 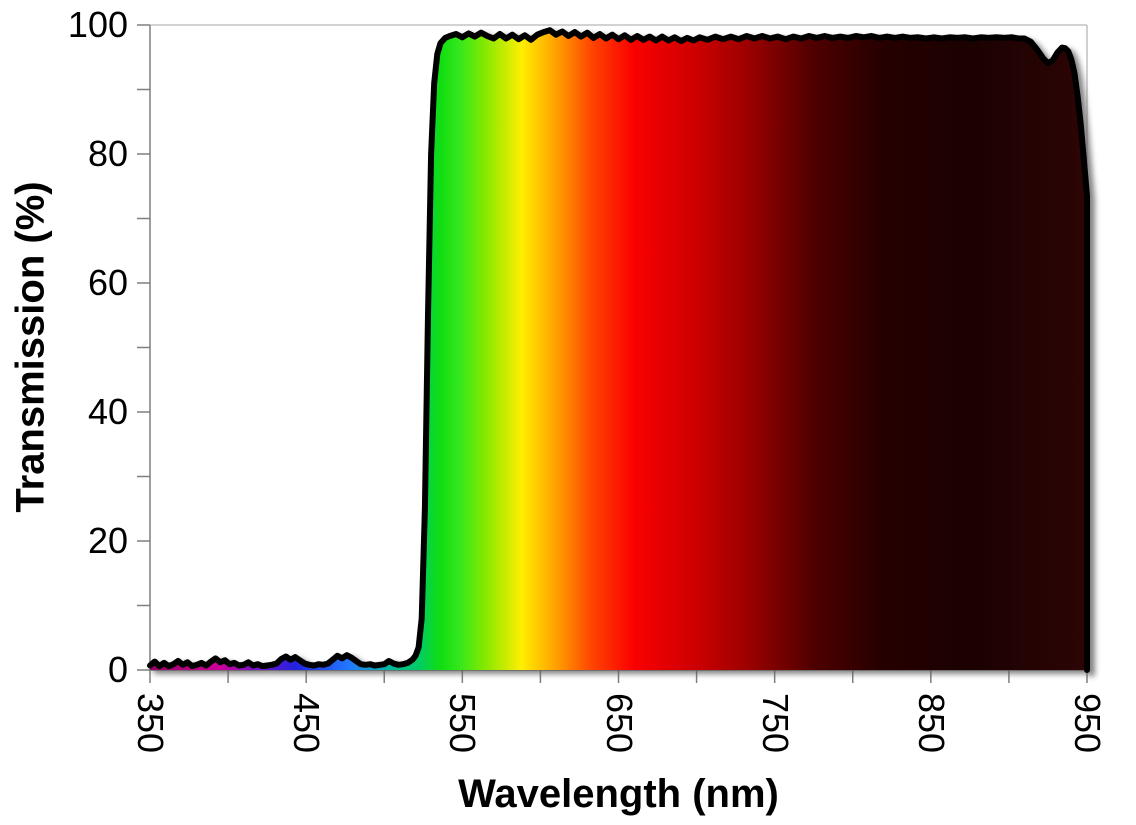 What do you see at coordinates (107, 411) in the screenshot?
I see `y-tick-label: 40` at bounding box center [107, 411].